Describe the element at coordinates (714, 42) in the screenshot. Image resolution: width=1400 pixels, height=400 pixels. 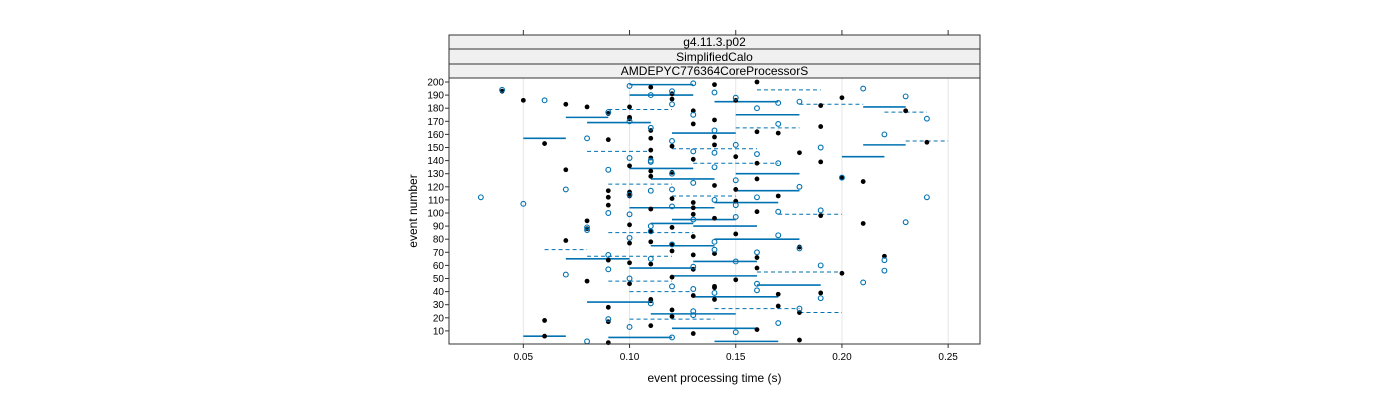
I see `strip-label-1: g4.11.3.p02` at that location.